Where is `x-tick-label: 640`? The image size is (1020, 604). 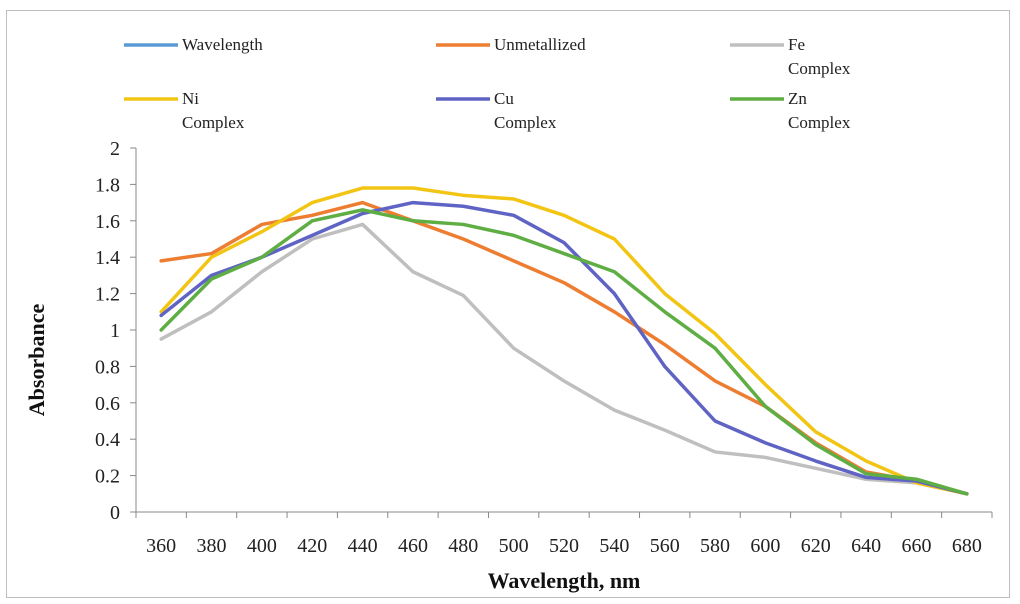 x-tick-label: 640 is located at coordinates (866, 546).